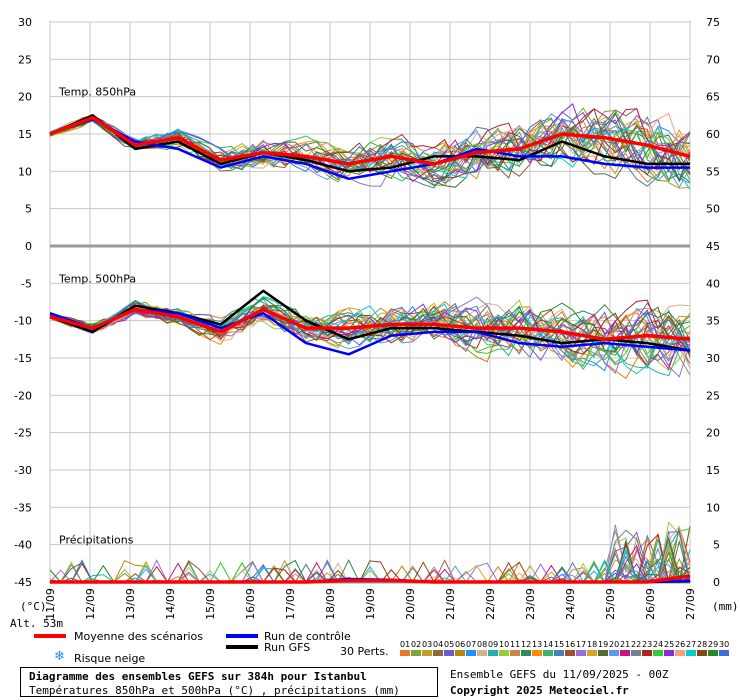  Describe the element at coordinates (427, 644) in the screenshot. I see `perturbation-id: 03` at that location.